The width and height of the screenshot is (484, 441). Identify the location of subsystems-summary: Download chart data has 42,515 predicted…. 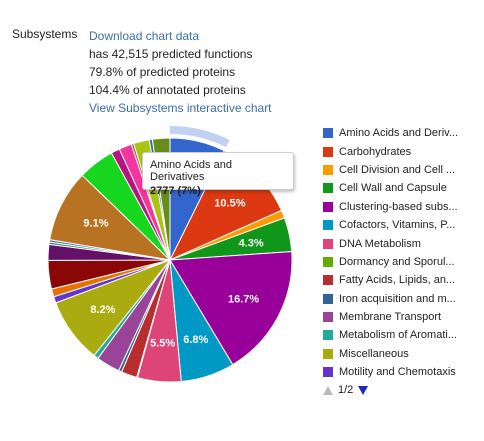
(180, 72).